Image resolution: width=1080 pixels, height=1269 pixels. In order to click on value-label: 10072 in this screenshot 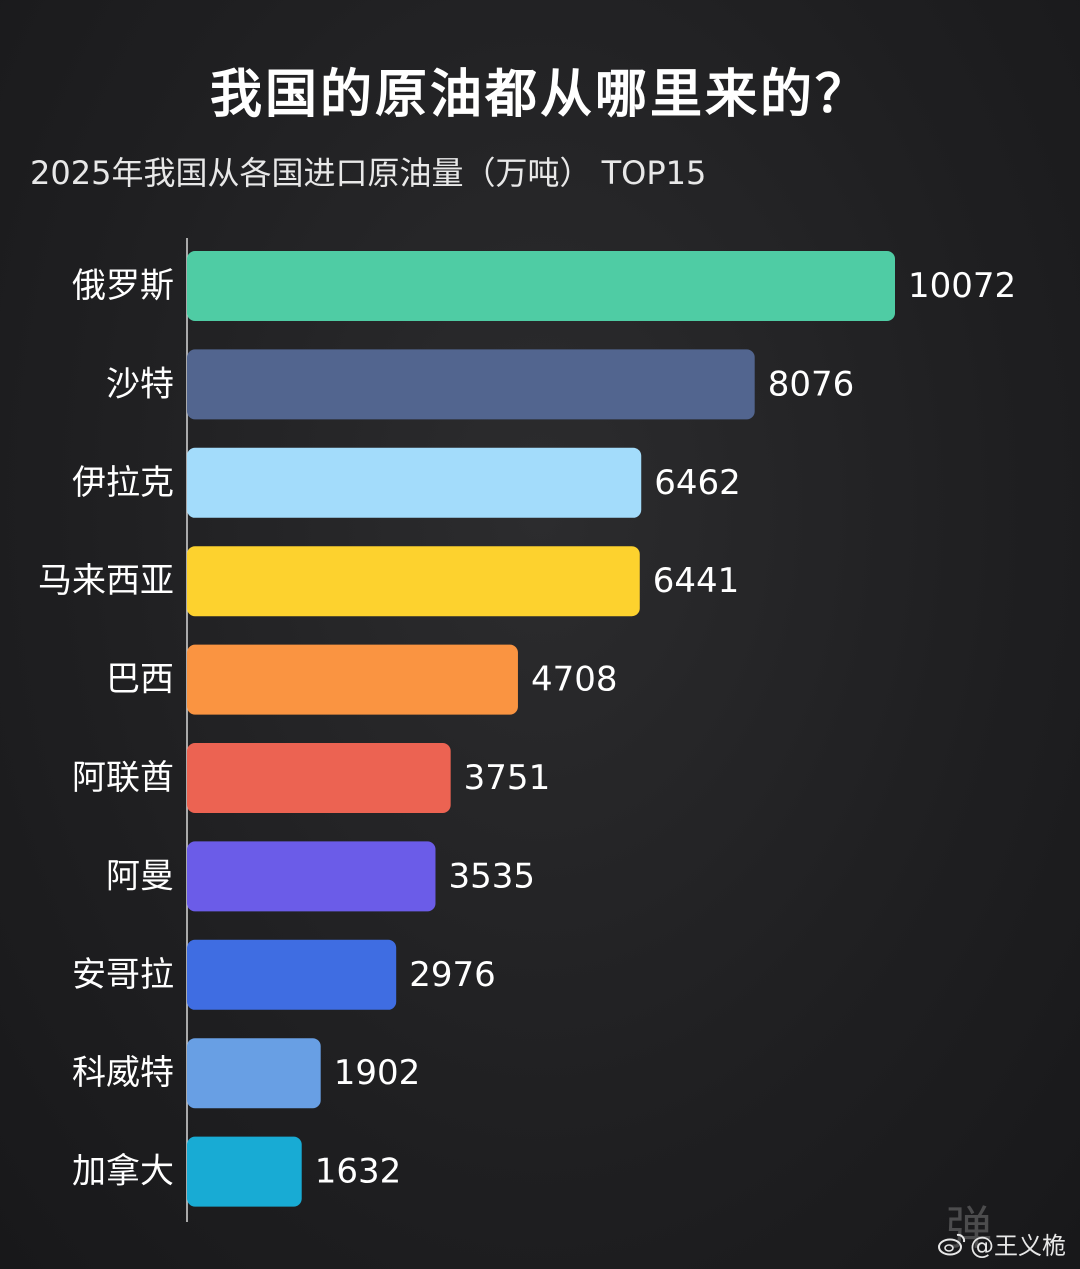, I will do `click(962, 286)`.